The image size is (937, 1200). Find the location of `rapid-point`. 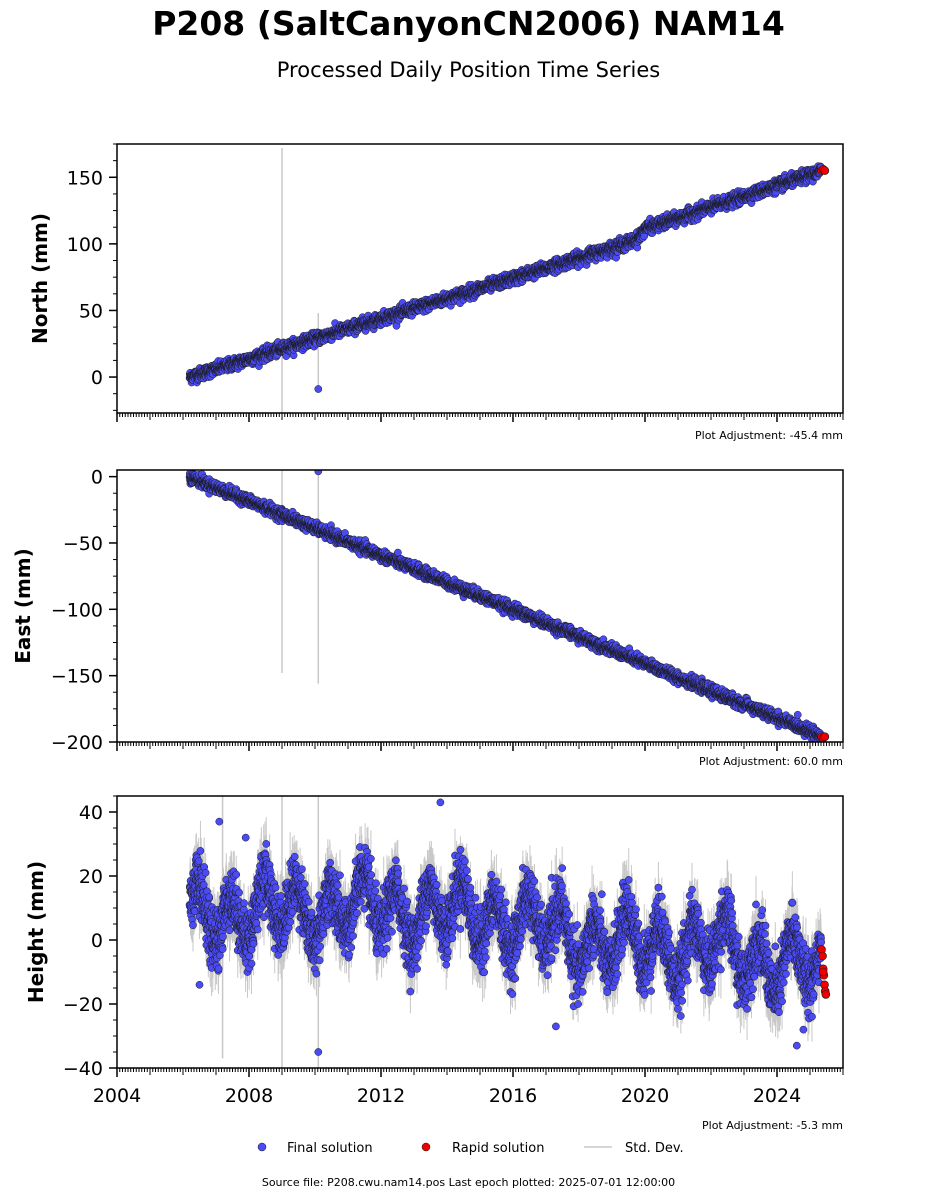

rapid-point is located at coordinates (825, 170).